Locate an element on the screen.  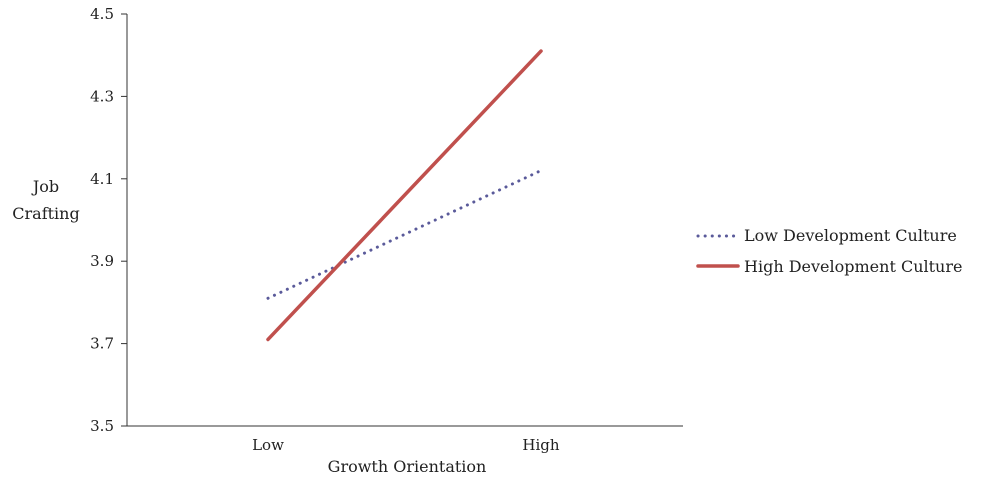
y-axis-title-line-1: Job is located at coordinates (45, 186).